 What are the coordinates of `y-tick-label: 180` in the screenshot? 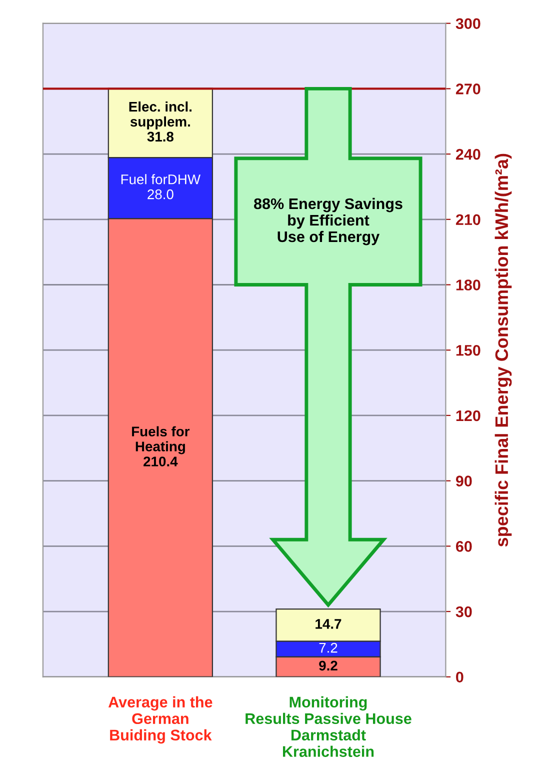 It's located at (468, 285).